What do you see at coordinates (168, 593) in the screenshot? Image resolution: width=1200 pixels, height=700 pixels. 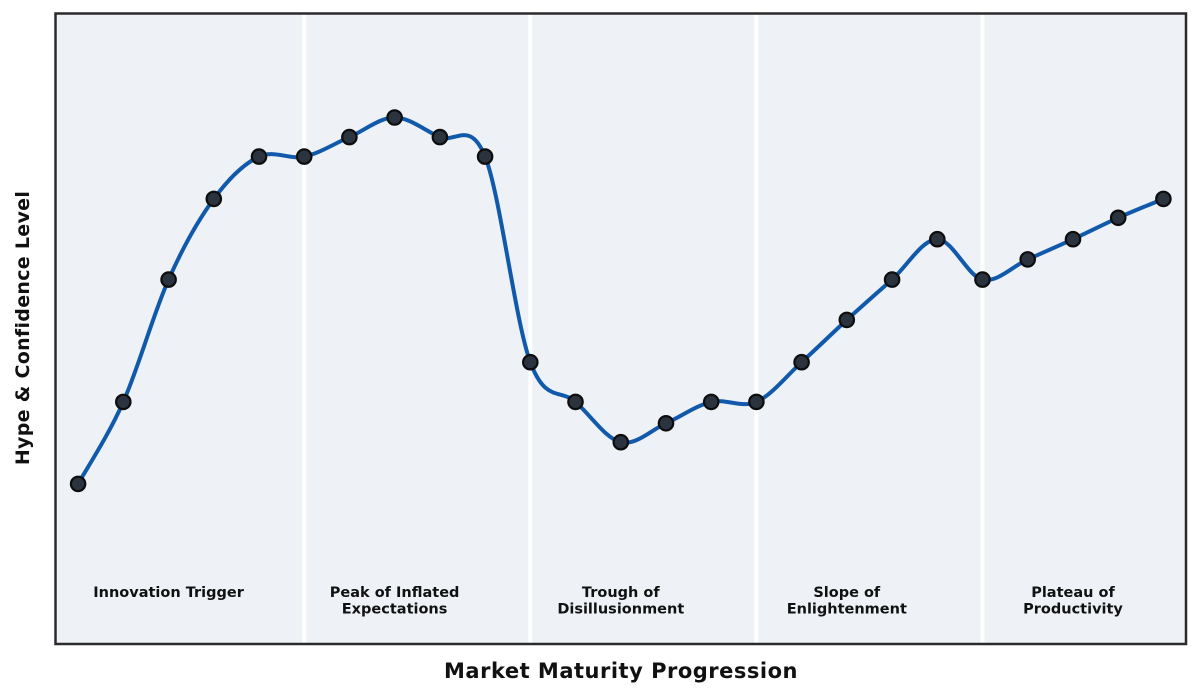 I see `phase-label-1: Innovation Trigger` at bounding box center [168, 593].